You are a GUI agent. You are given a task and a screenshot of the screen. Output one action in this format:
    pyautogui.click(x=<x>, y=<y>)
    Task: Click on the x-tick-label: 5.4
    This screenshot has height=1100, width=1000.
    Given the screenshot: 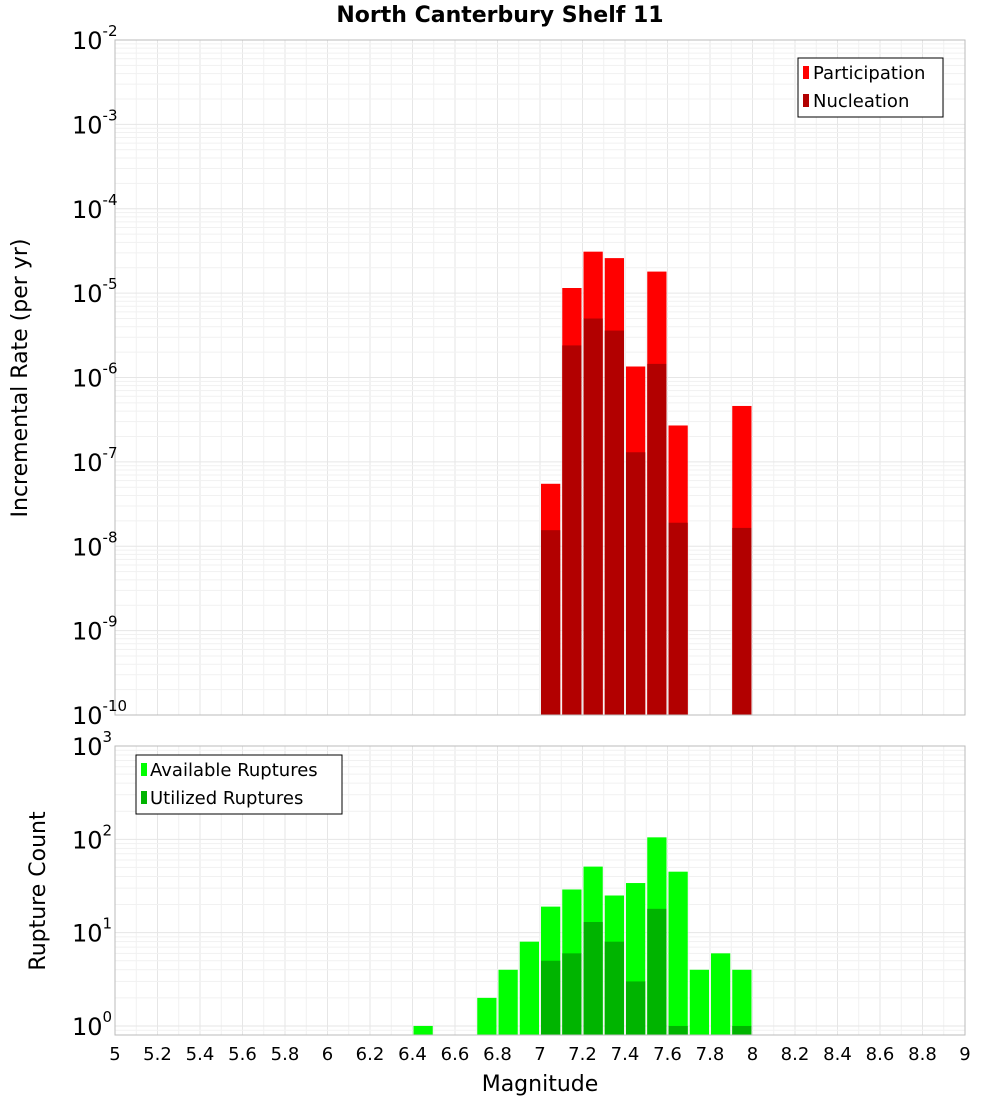 What is the action you would take?
    pyautogui.click(x=200, y=1054)
    